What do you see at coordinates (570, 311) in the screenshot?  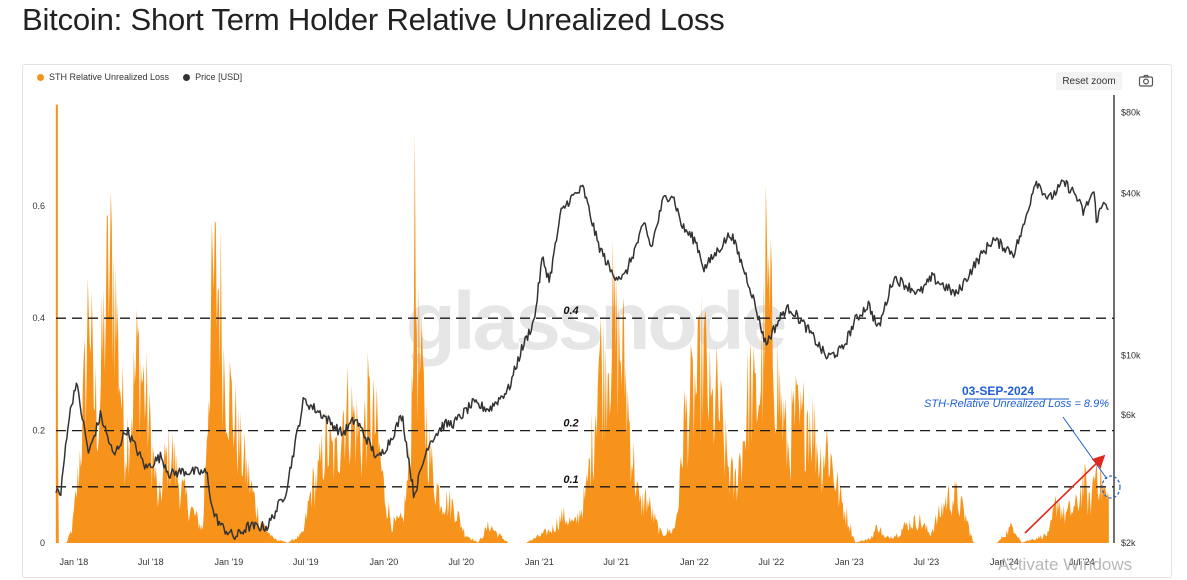 I see `reference-line-label: 0.4` at bounding box center [570, 311].